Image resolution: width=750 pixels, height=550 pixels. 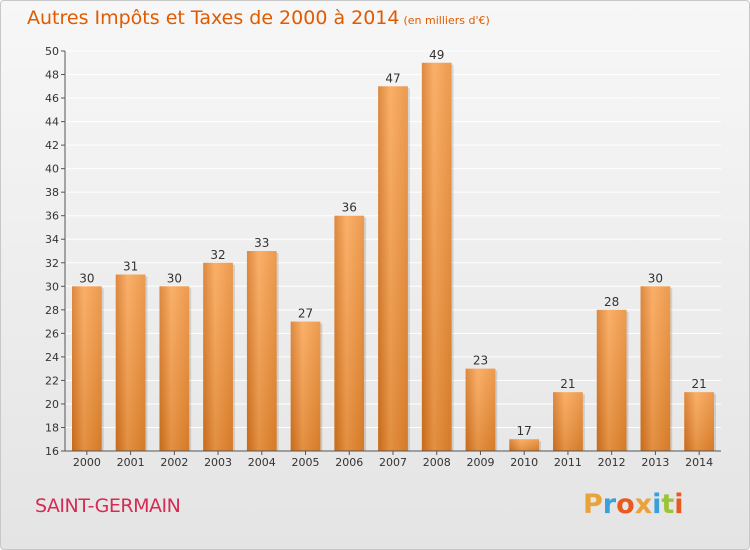 What do you see at coordinates (612, 462) in the screenshot?
I see `x-tick-label: 2012` at bounding box center [612, 462].